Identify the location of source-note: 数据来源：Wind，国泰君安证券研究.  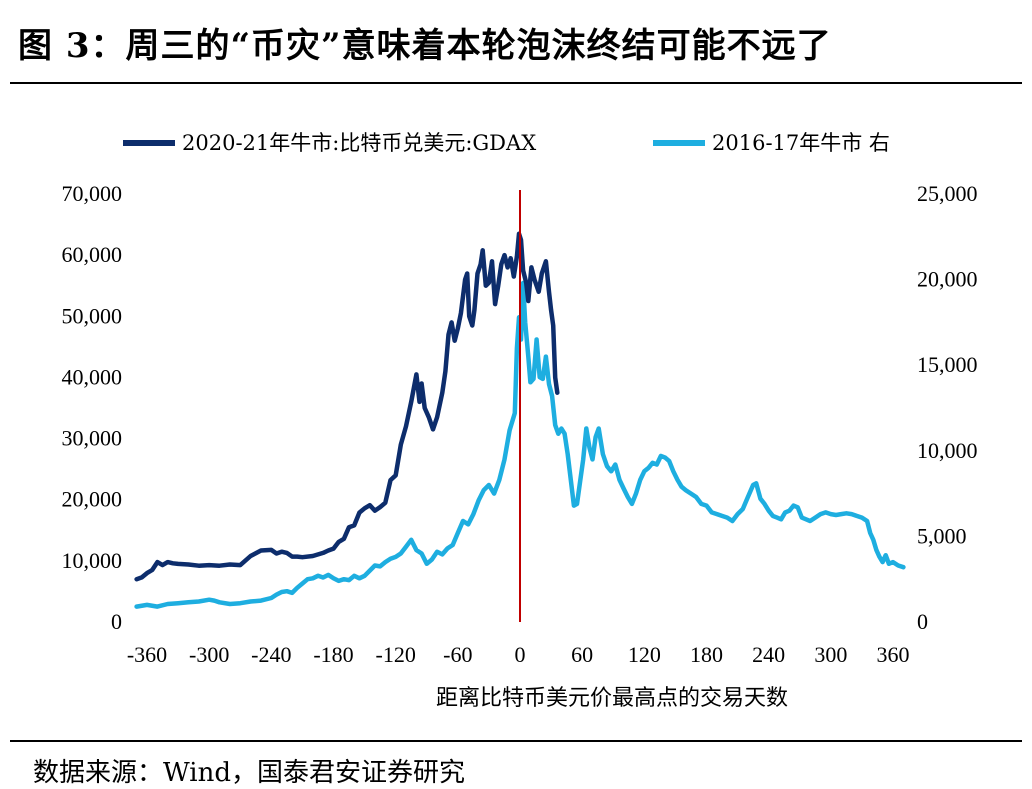
(249, 773).